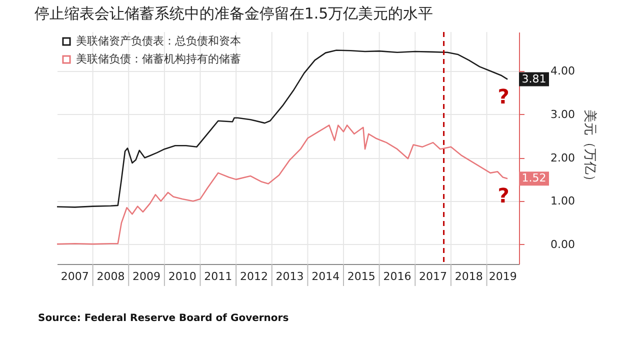 This screenshot has width=632, height=337. Describe the element at coordinates (326, 276) in the screenshot. I see `x-tick-label: 2014` at that location.